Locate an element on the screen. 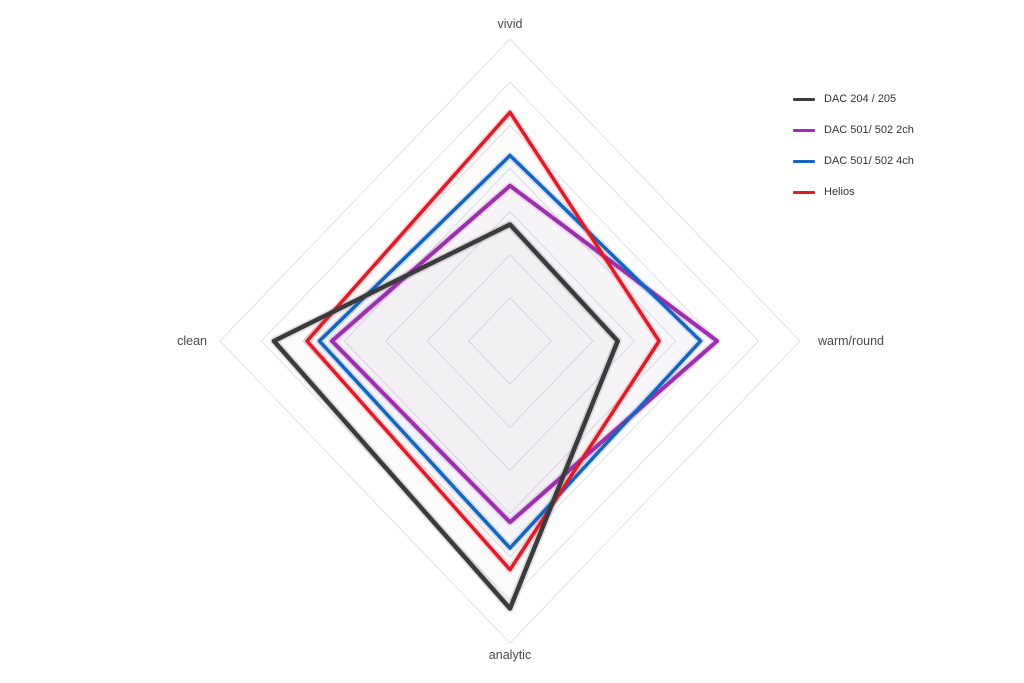 This screenshot has width=1024, height=683. legend-swatch-dac204 is located at coordinates (804, 99).